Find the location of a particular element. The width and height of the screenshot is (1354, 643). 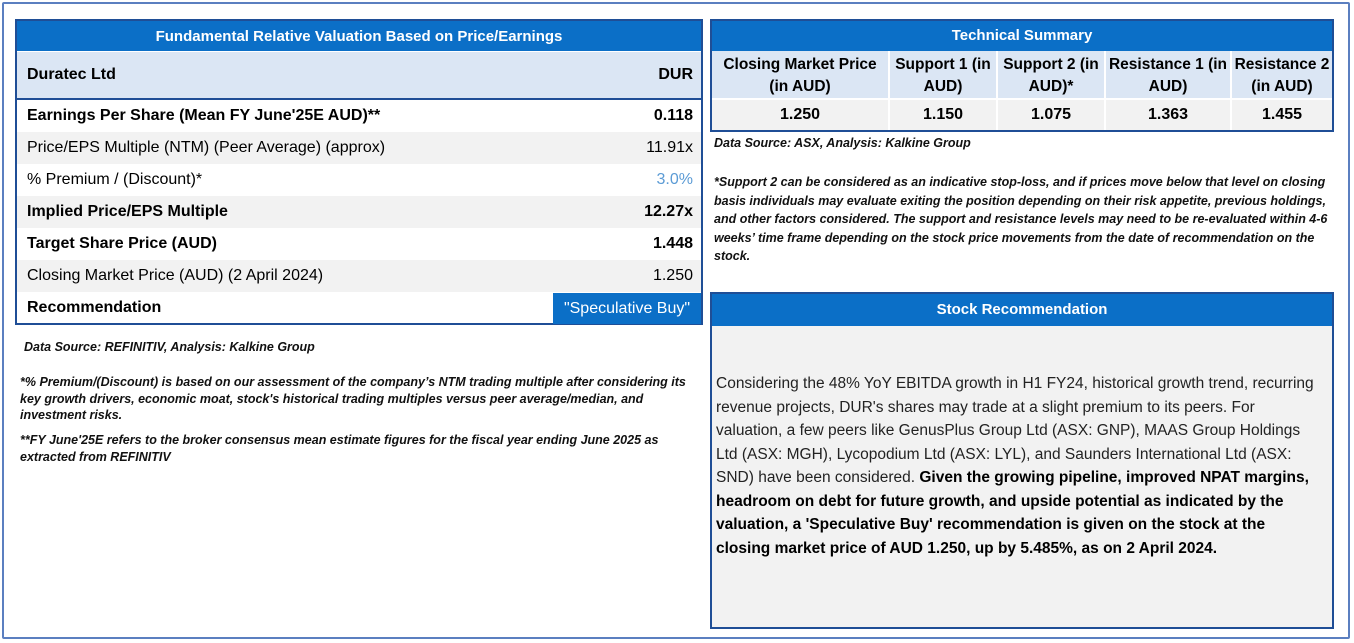

tech-header: Resistance 2 (in AUD) is located at coordinates (1282, 75).